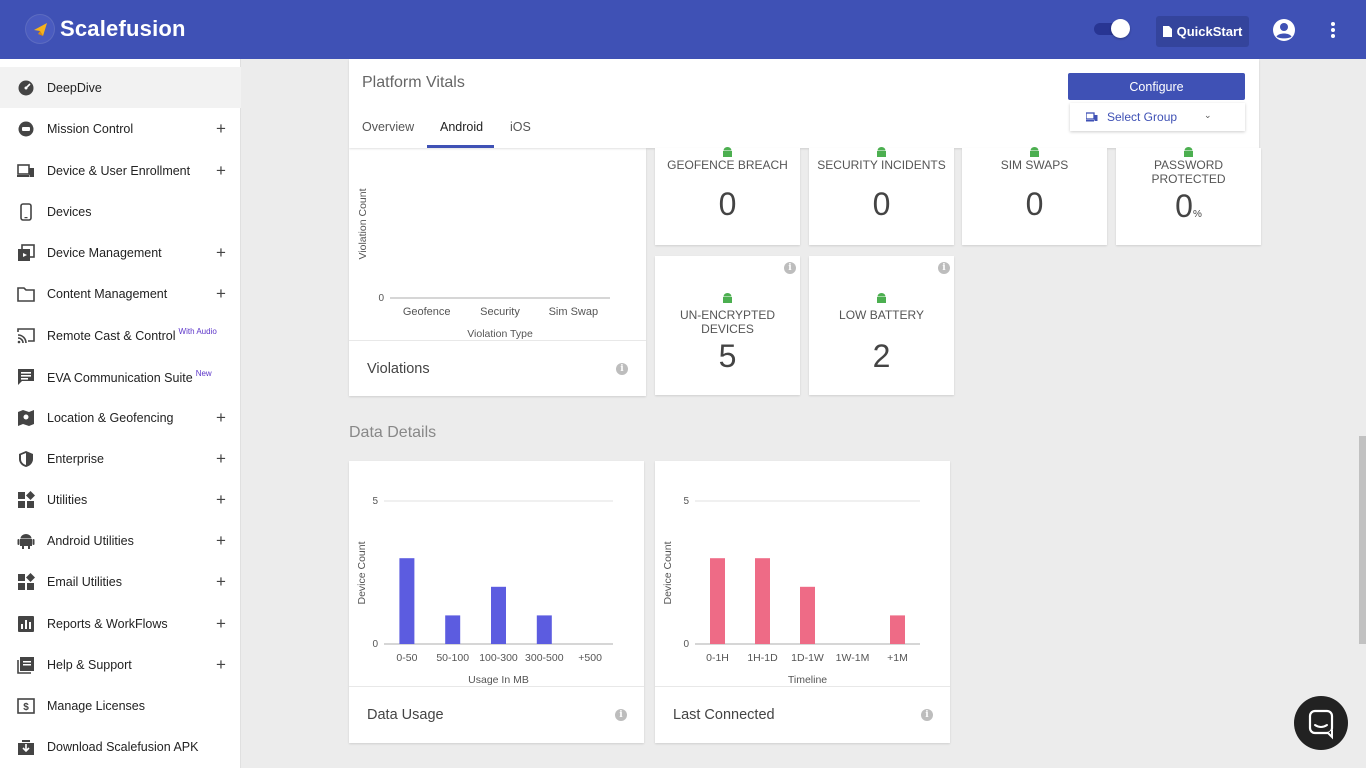 This screenshot has width=1366, height=768. What do you see at coordinates (120, 293) in the screenshot?
I see `sidebar-item-content-management: Content Management +` at bounding box center [120, 293].